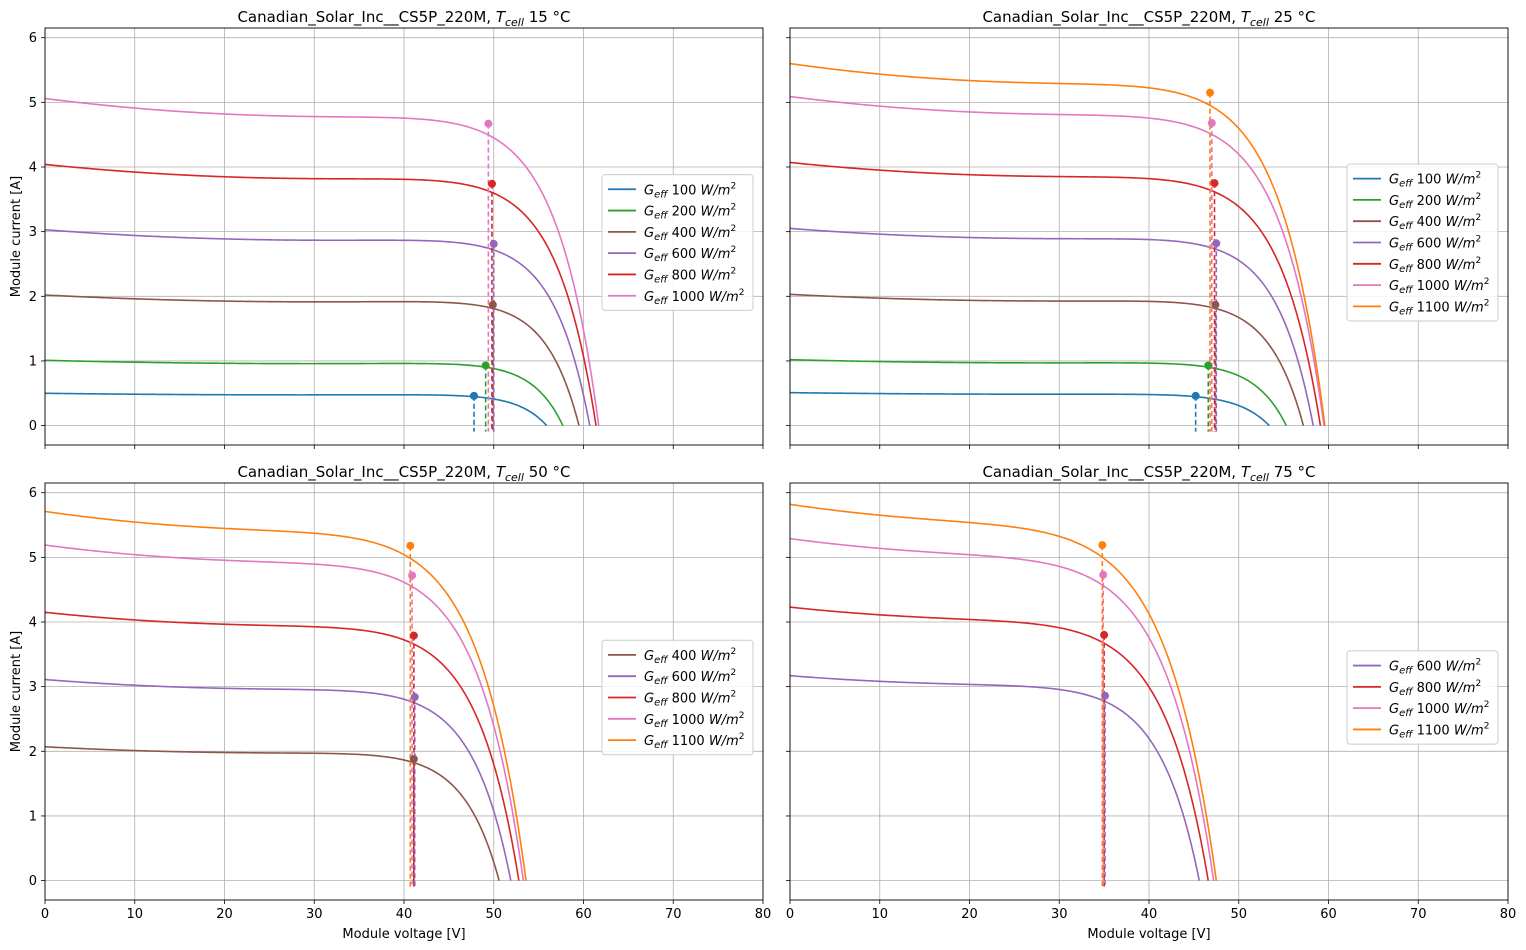  What do you see at coordinates (790, 914) in the screenshot?
I see `x-tick-label: 0` at bounding box center [790, 914].